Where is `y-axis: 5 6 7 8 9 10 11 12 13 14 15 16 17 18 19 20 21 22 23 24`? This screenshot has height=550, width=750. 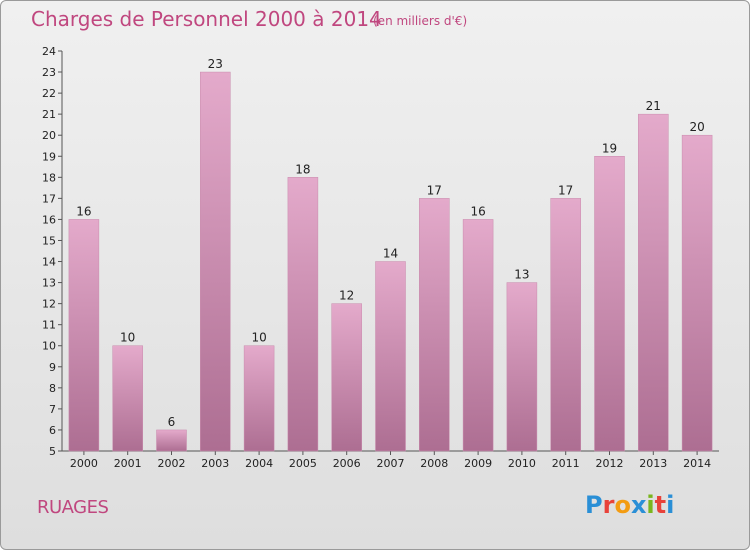 y-axis: 5 6 7 8 9 10 11 12 13 14 15 16 17 18 19 20 21 22 23 24 is located at coordinates (52, 251).